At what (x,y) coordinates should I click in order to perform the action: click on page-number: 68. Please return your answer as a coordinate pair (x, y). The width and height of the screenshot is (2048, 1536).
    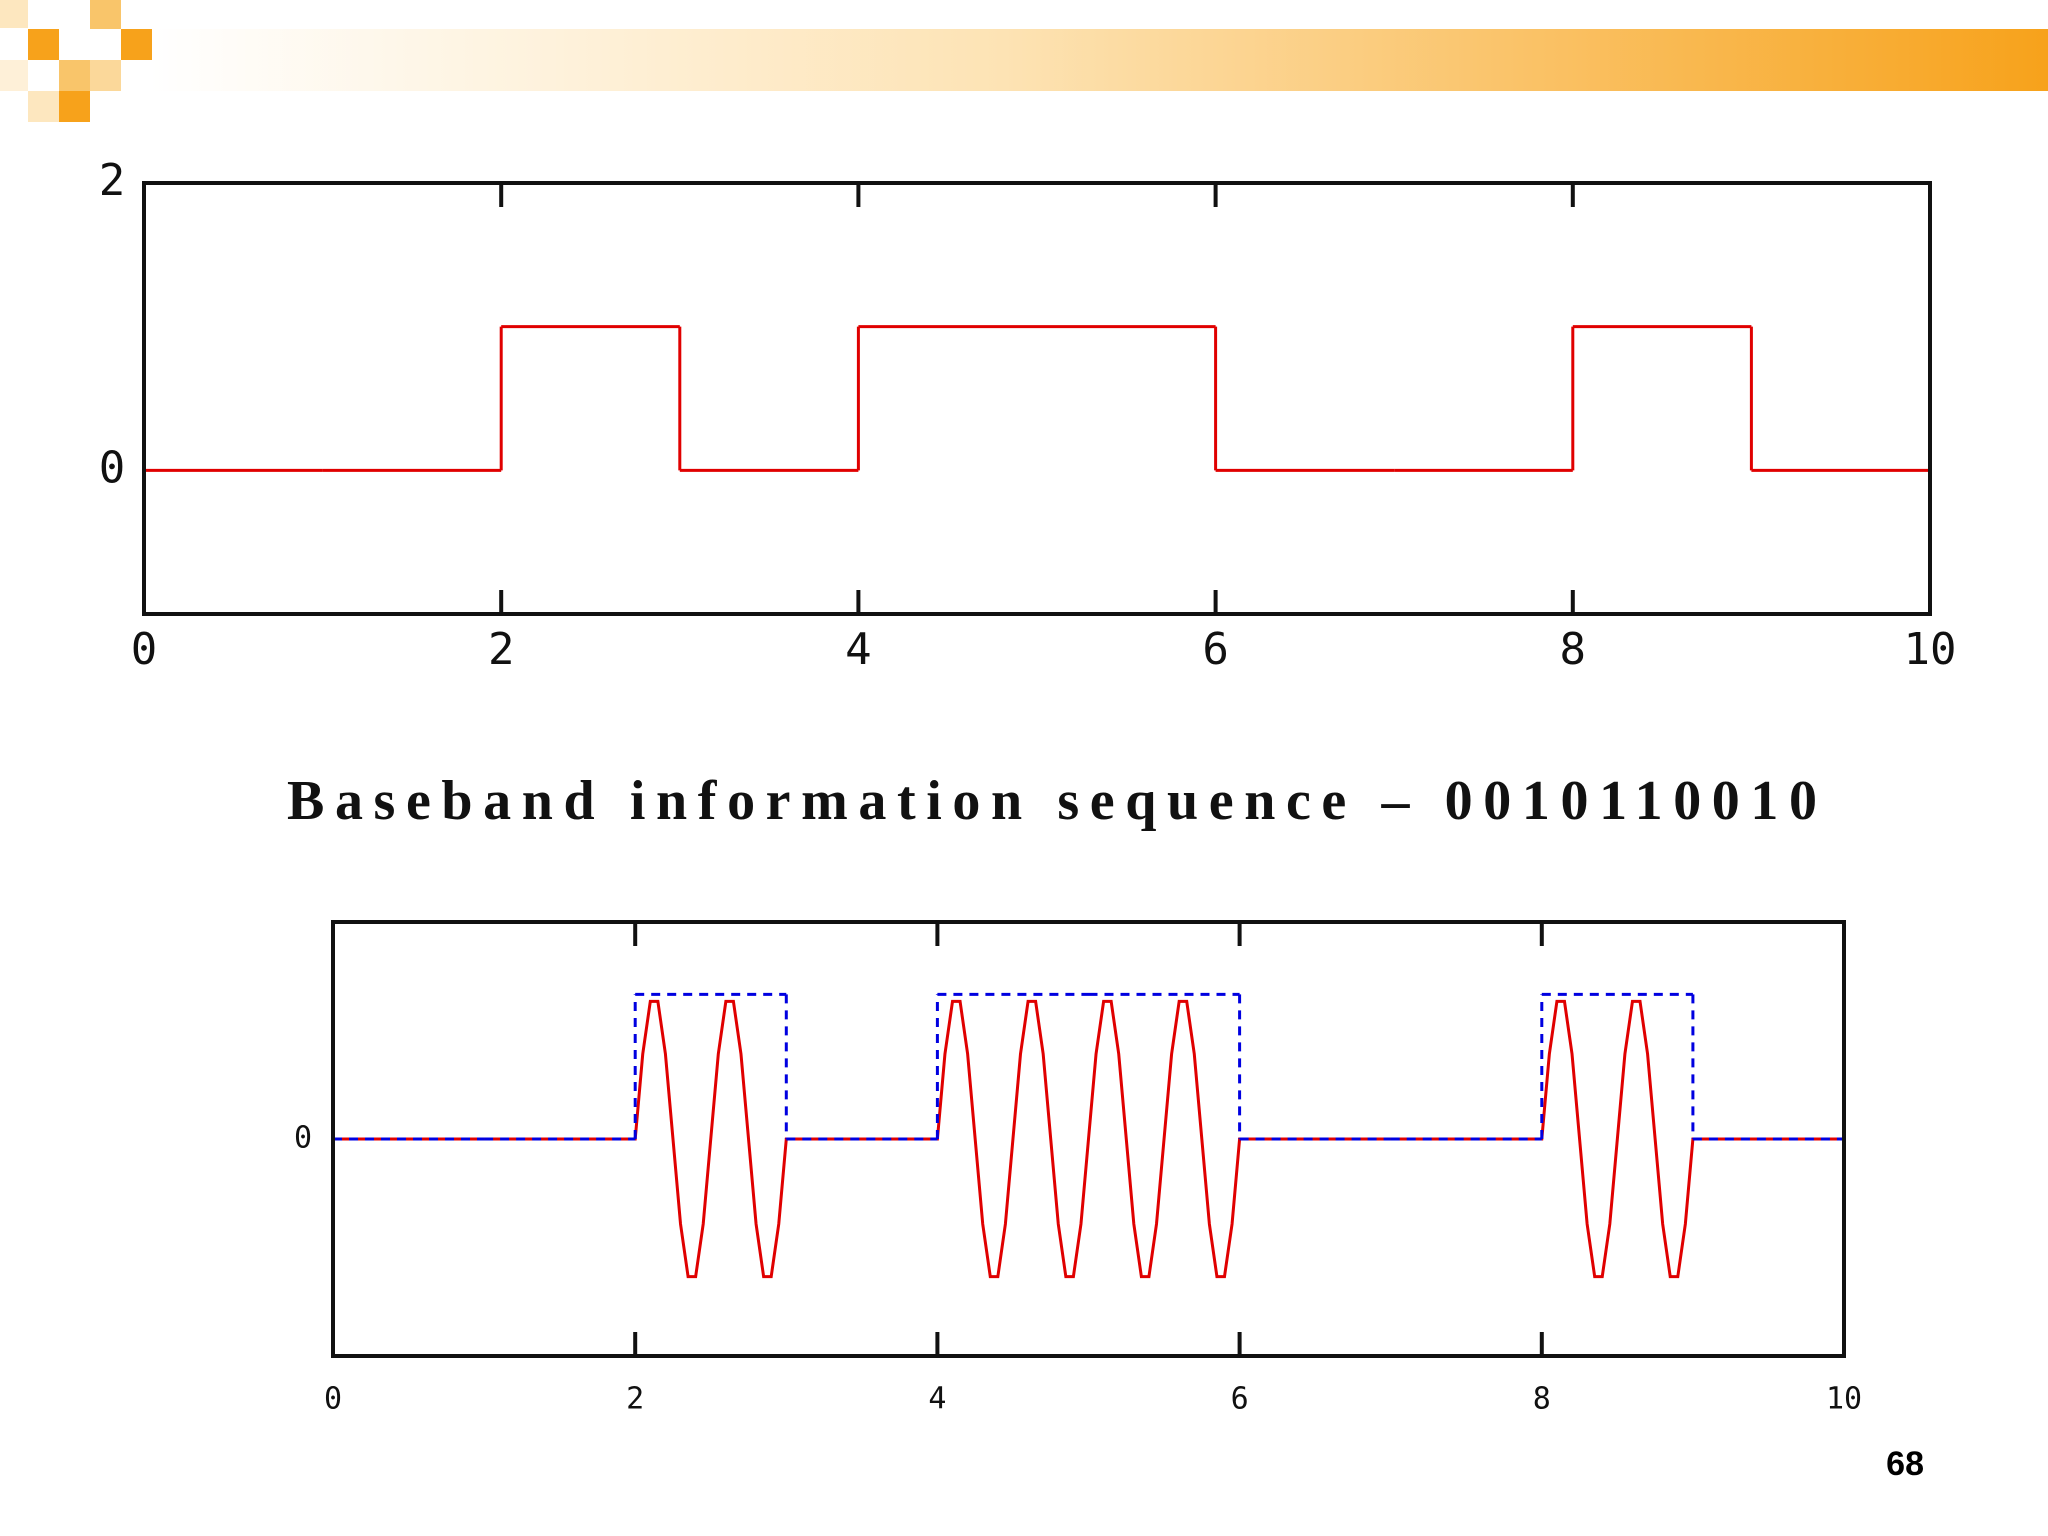
    Looking at the image, I should click on (1905, 1464).